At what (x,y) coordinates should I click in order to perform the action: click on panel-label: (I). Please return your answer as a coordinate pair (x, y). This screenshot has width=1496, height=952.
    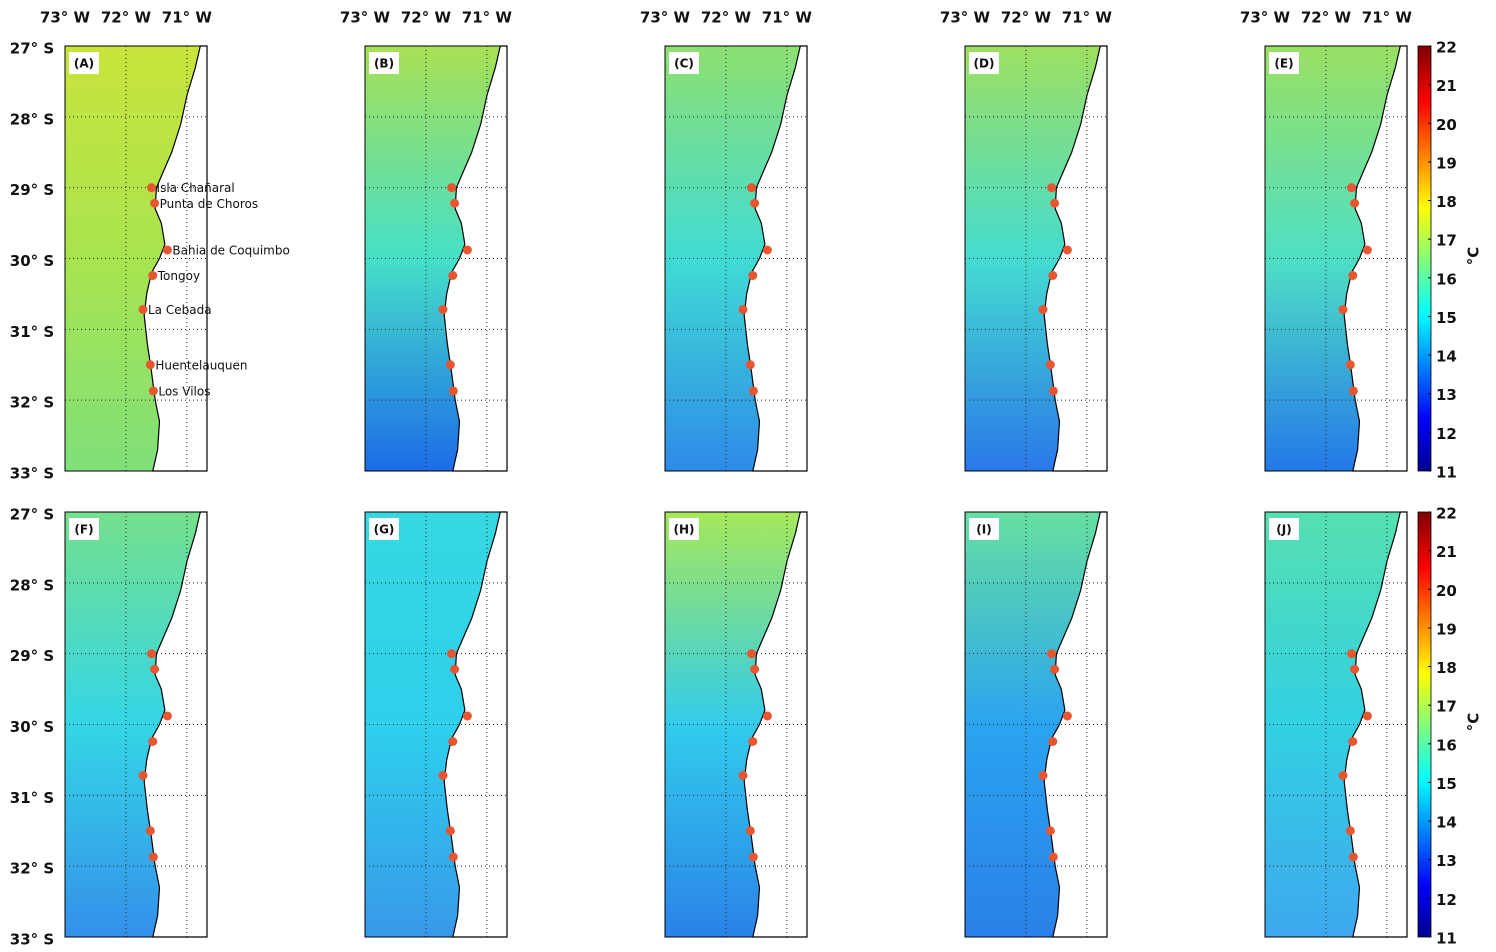
    Looking at the image, I should click on (983, 530).